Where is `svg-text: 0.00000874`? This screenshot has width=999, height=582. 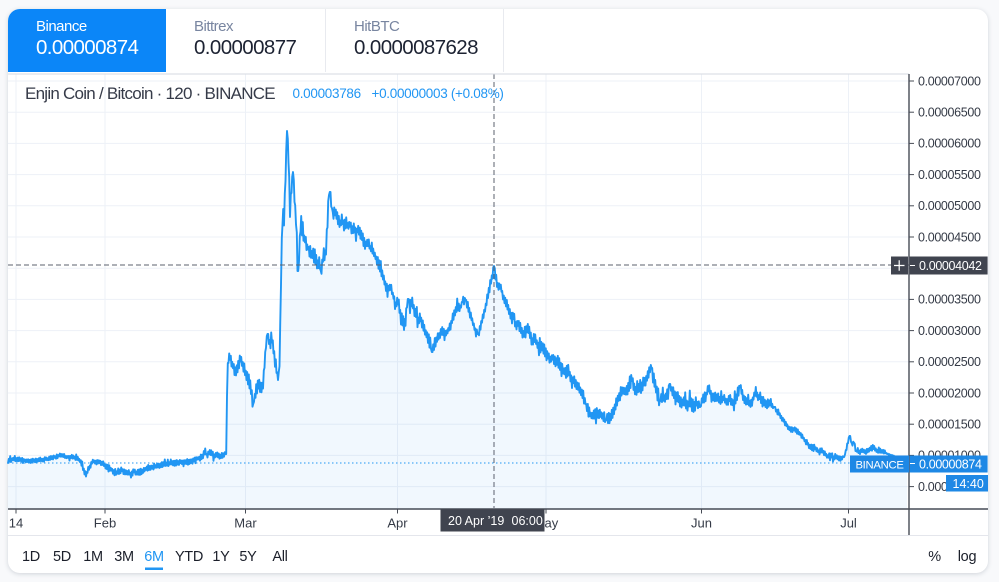 svg-text: 0.00000874 is located at coordinates (950, 464).